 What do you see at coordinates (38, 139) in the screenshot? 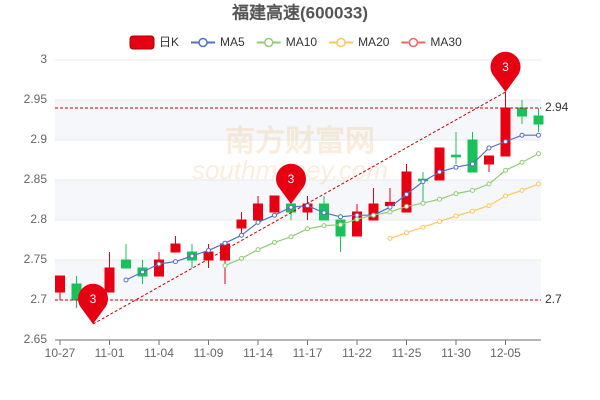
I see `y-tick-label: 2.9` at bounding box center [38, 139].